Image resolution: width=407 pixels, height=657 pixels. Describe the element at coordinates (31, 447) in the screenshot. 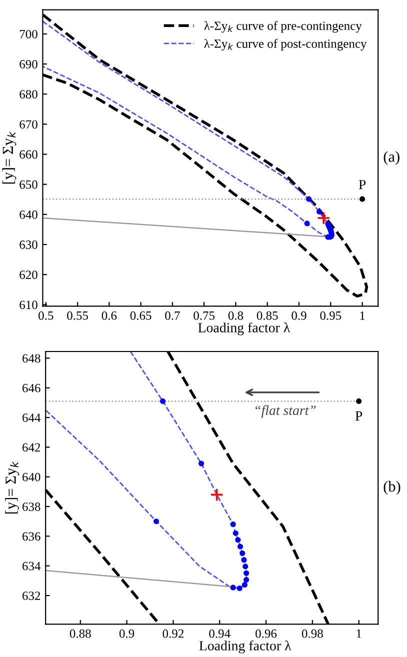

I see `y-tick-label: 642` at that location.